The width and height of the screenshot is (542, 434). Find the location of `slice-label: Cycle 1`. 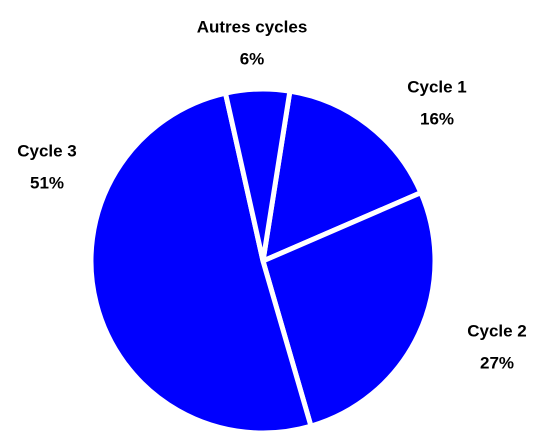

slice-label: Cycle 1 is located at coordinates (437, 86).